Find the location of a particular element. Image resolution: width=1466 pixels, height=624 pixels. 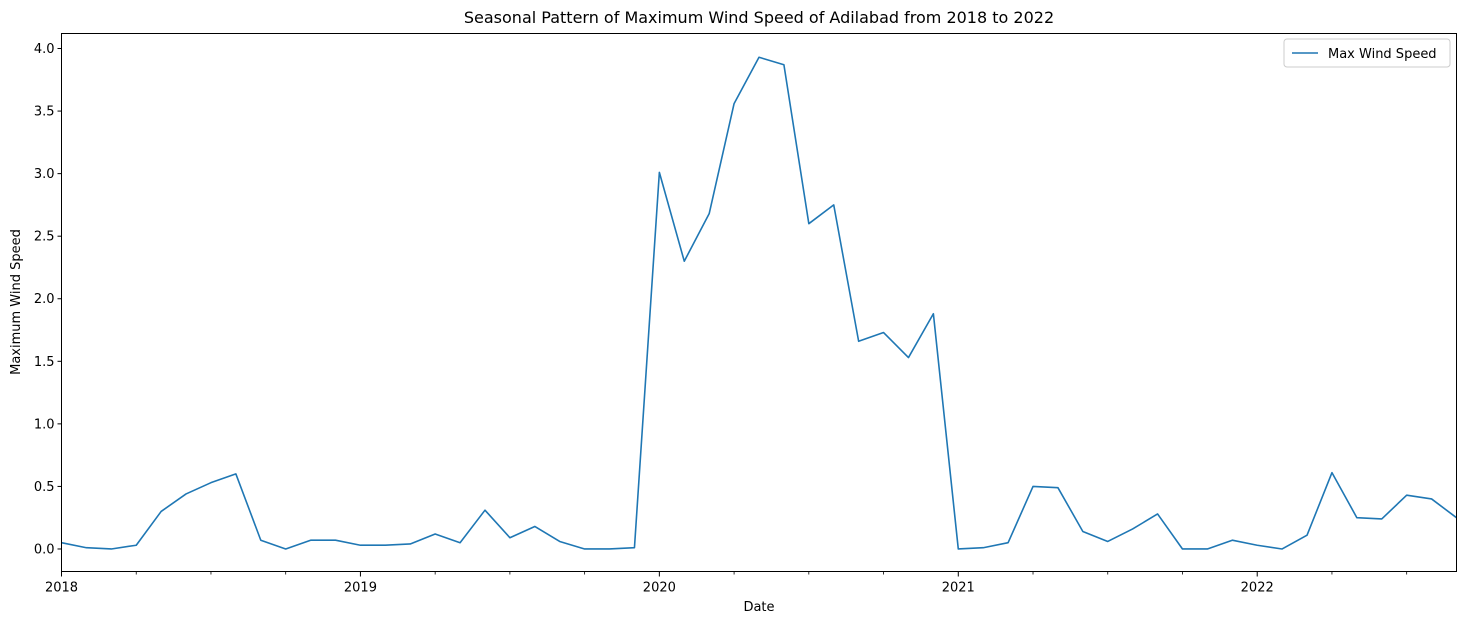

y-tick-label: 2.5 is located at coordinates (44, 237).